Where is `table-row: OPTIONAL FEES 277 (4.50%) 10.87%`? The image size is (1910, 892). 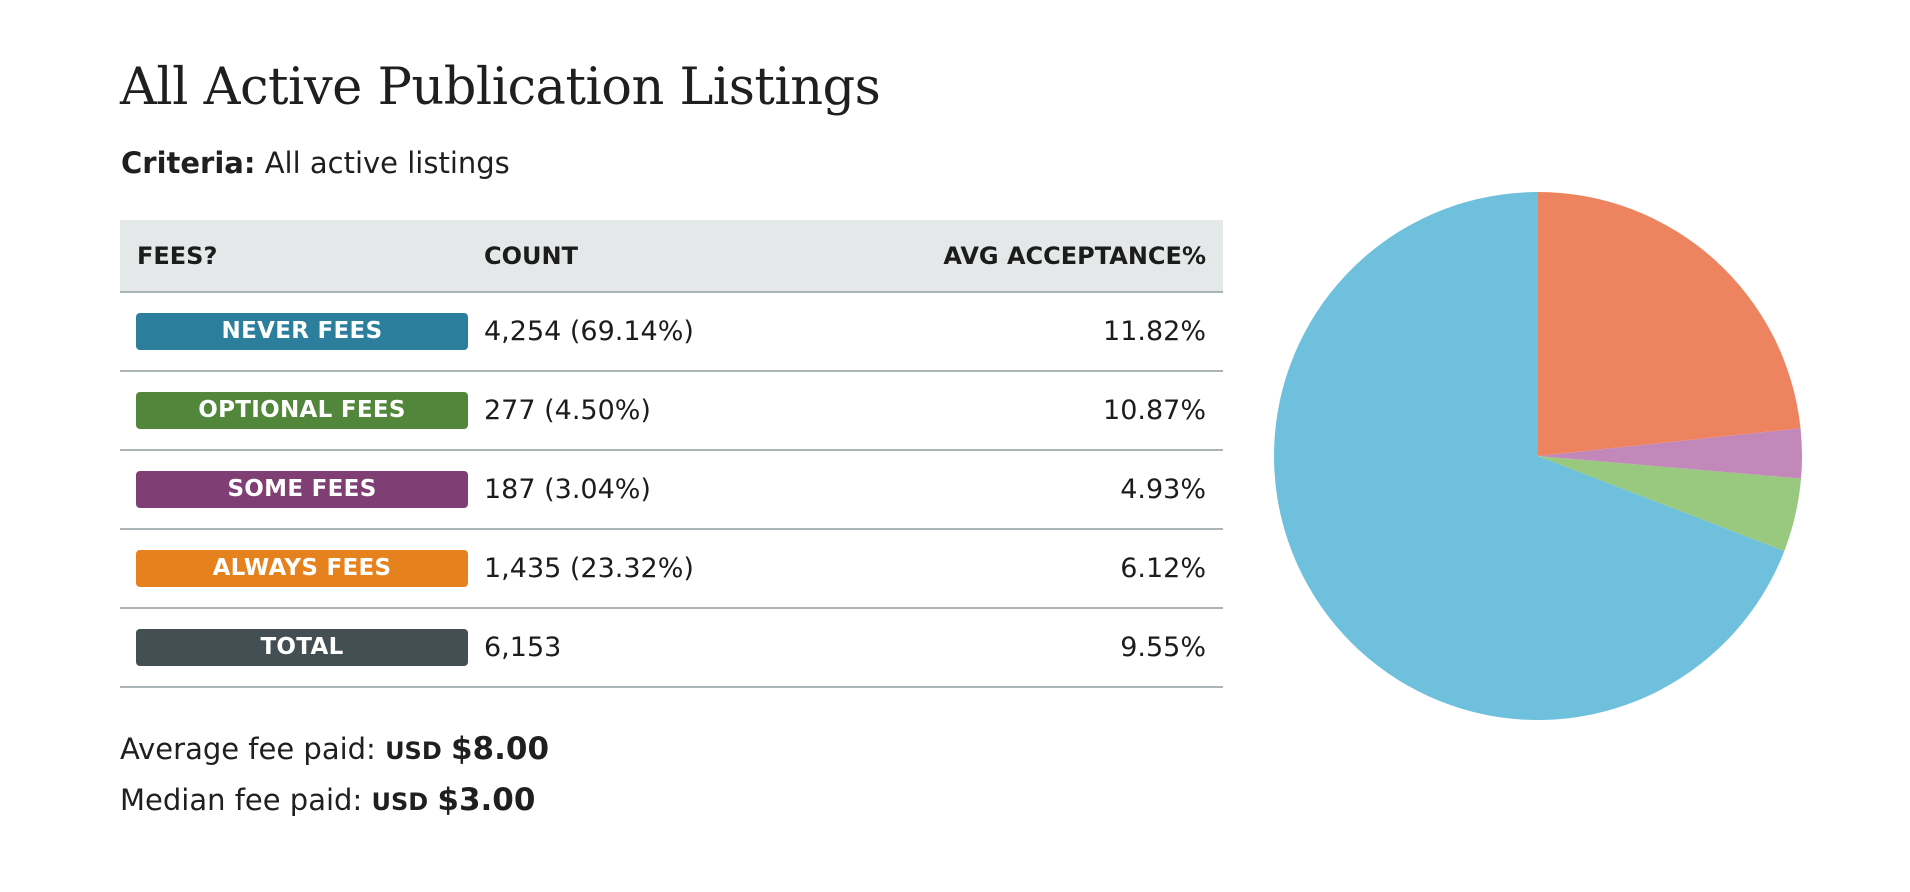 table-row: OPTIONAL FEES 277 (4.50%) 10.87% is located at coordinates (671, 411).